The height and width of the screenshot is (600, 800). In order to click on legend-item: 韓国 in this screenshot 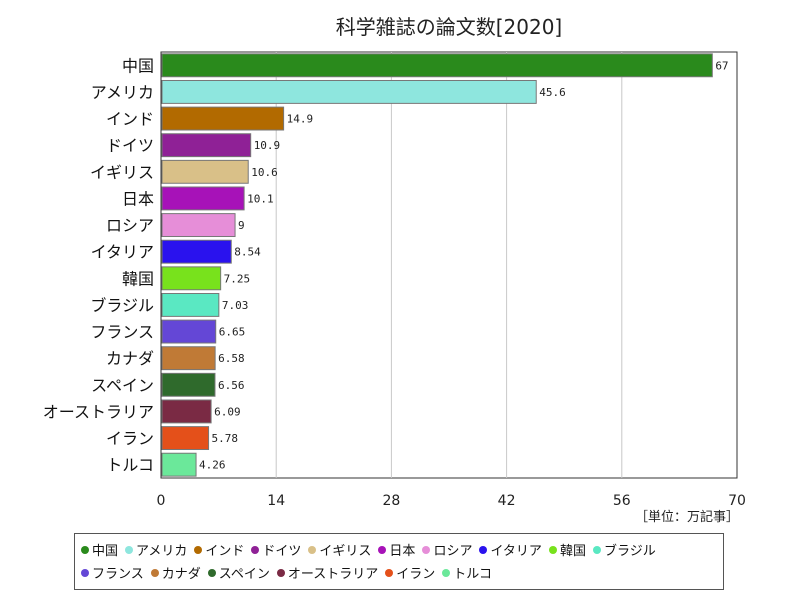, I will do `click(567, 550)`.